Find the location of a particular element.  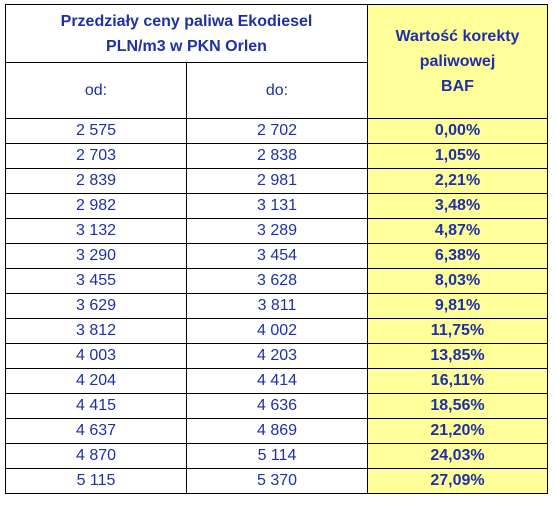

table-row: 2 839 2 981 2,21% is located at coordinates (276, 181).